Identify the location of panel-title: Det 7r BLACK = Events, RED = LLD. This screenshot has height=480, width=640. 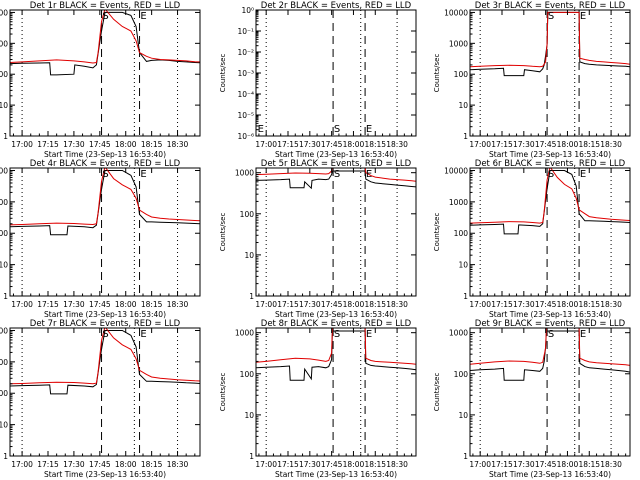
(105, 324).